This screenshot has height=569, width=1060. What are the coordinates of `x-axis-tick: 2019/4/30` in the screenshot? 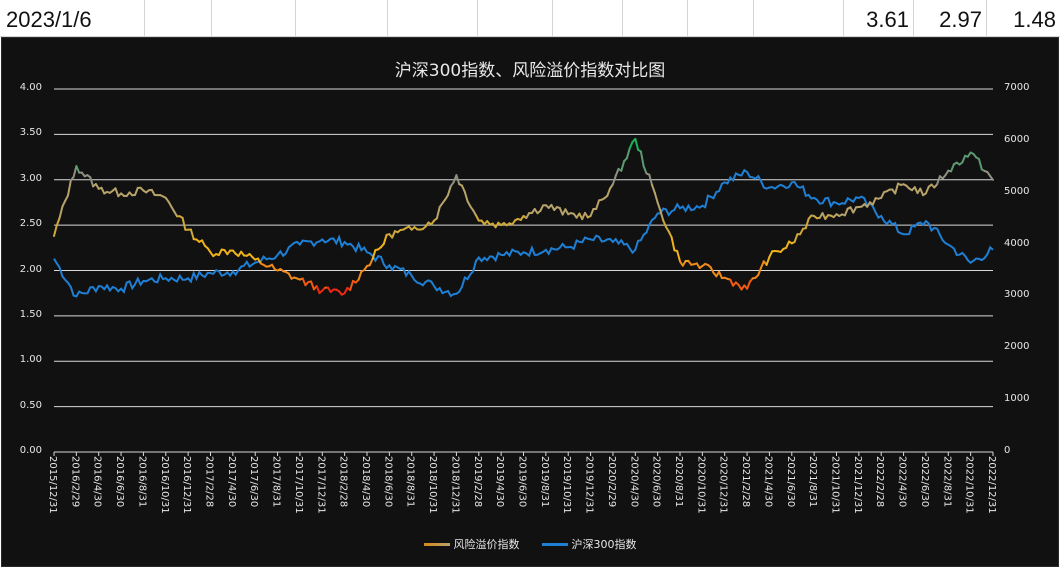 It's located at (500, 482).